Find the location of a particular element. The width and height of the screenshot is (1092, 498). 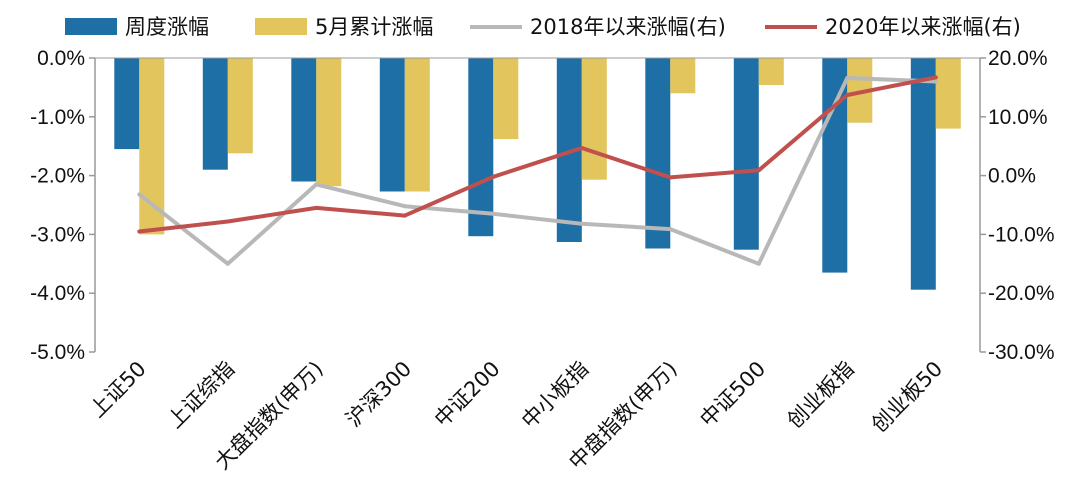

category-label-5: 中小板指 is located at coordinates (555, 395).